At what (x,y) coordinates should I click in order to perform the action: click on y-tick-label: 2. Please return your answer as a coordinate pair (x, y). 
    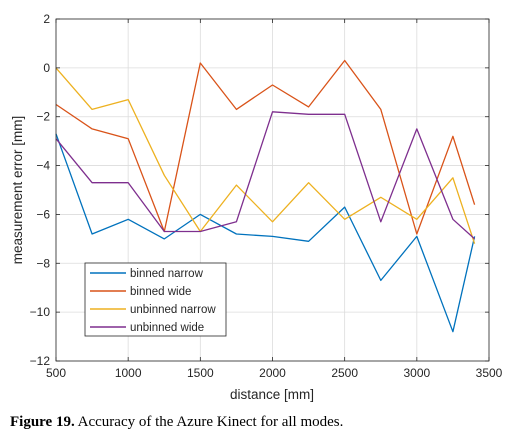
    Looking at the image, I should click on (46, 19).